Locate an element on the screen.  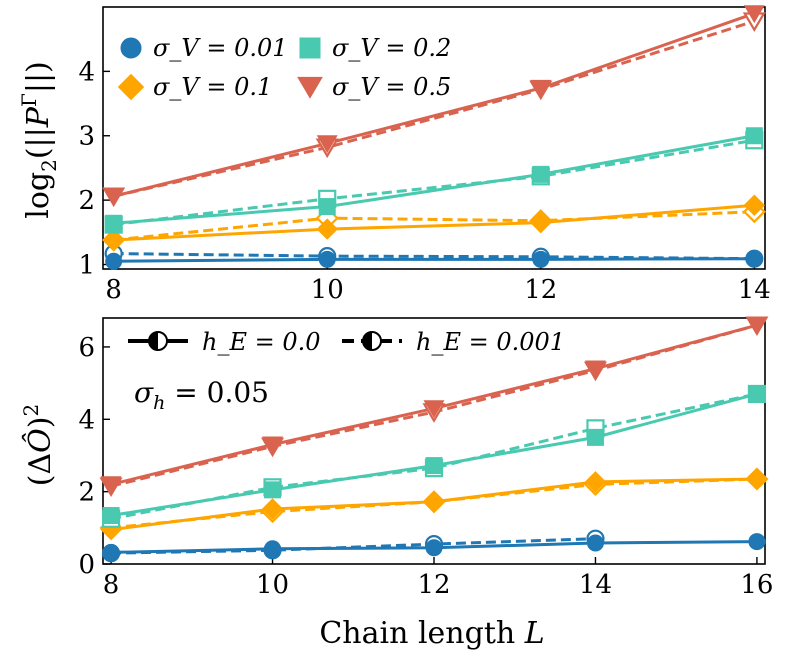
bottom-linestyle-legend: h_E = 0.0 h_E = 0.001 is located at coordinates (346, 342).